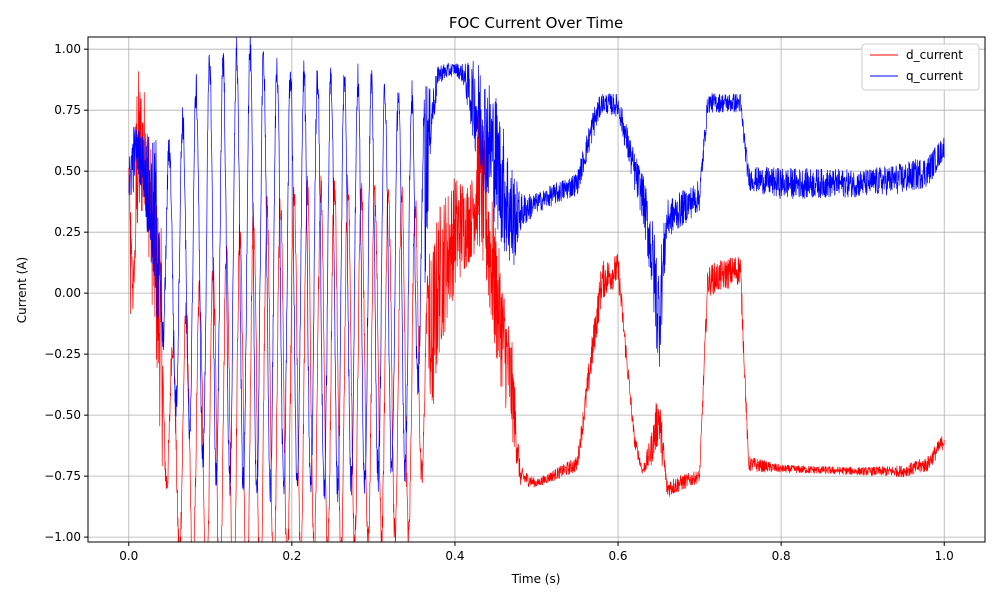  I want to click on y-tick-label: −0.25, so click(62, 354).